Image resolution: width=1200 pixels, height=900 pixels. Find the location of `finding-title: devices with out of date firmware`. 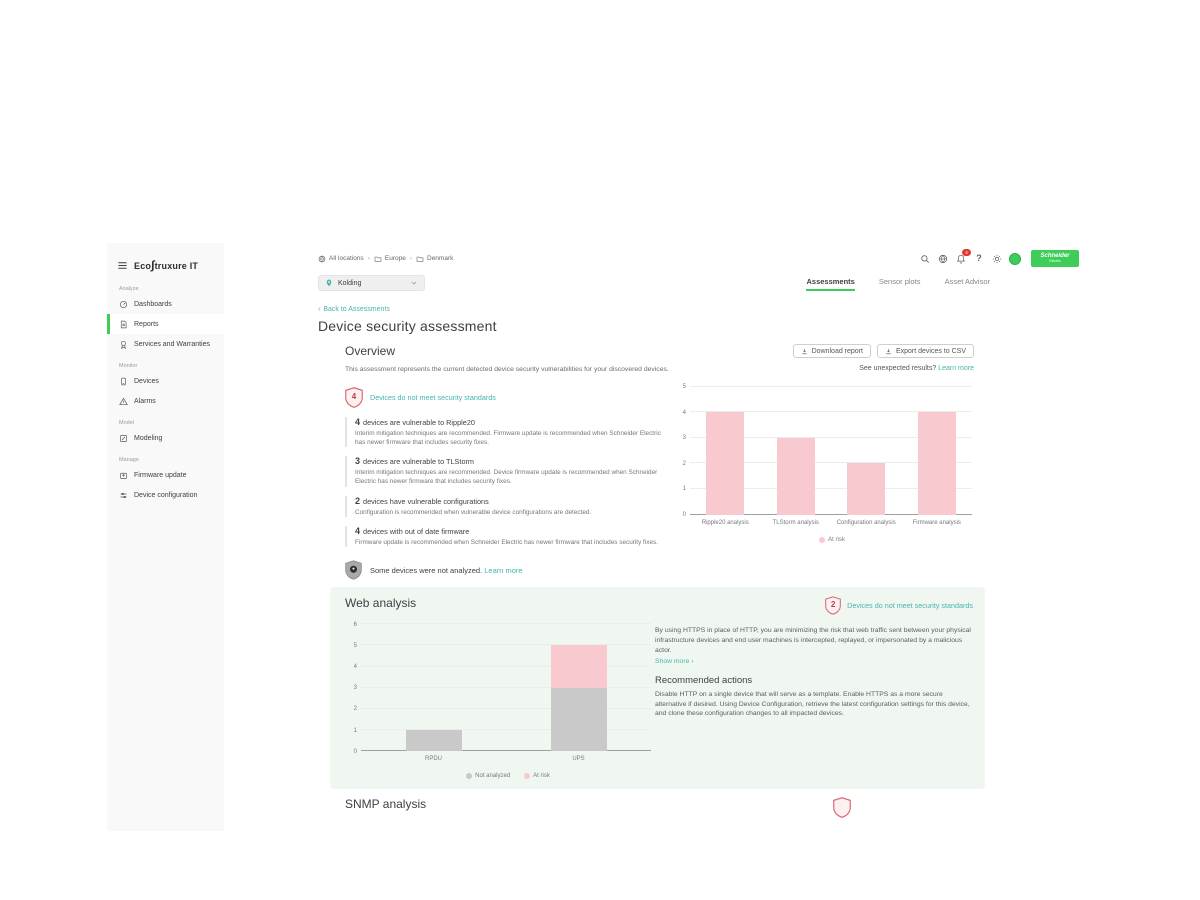

finding-title: devices with out of date firmware is located at coordinates (416, 531).